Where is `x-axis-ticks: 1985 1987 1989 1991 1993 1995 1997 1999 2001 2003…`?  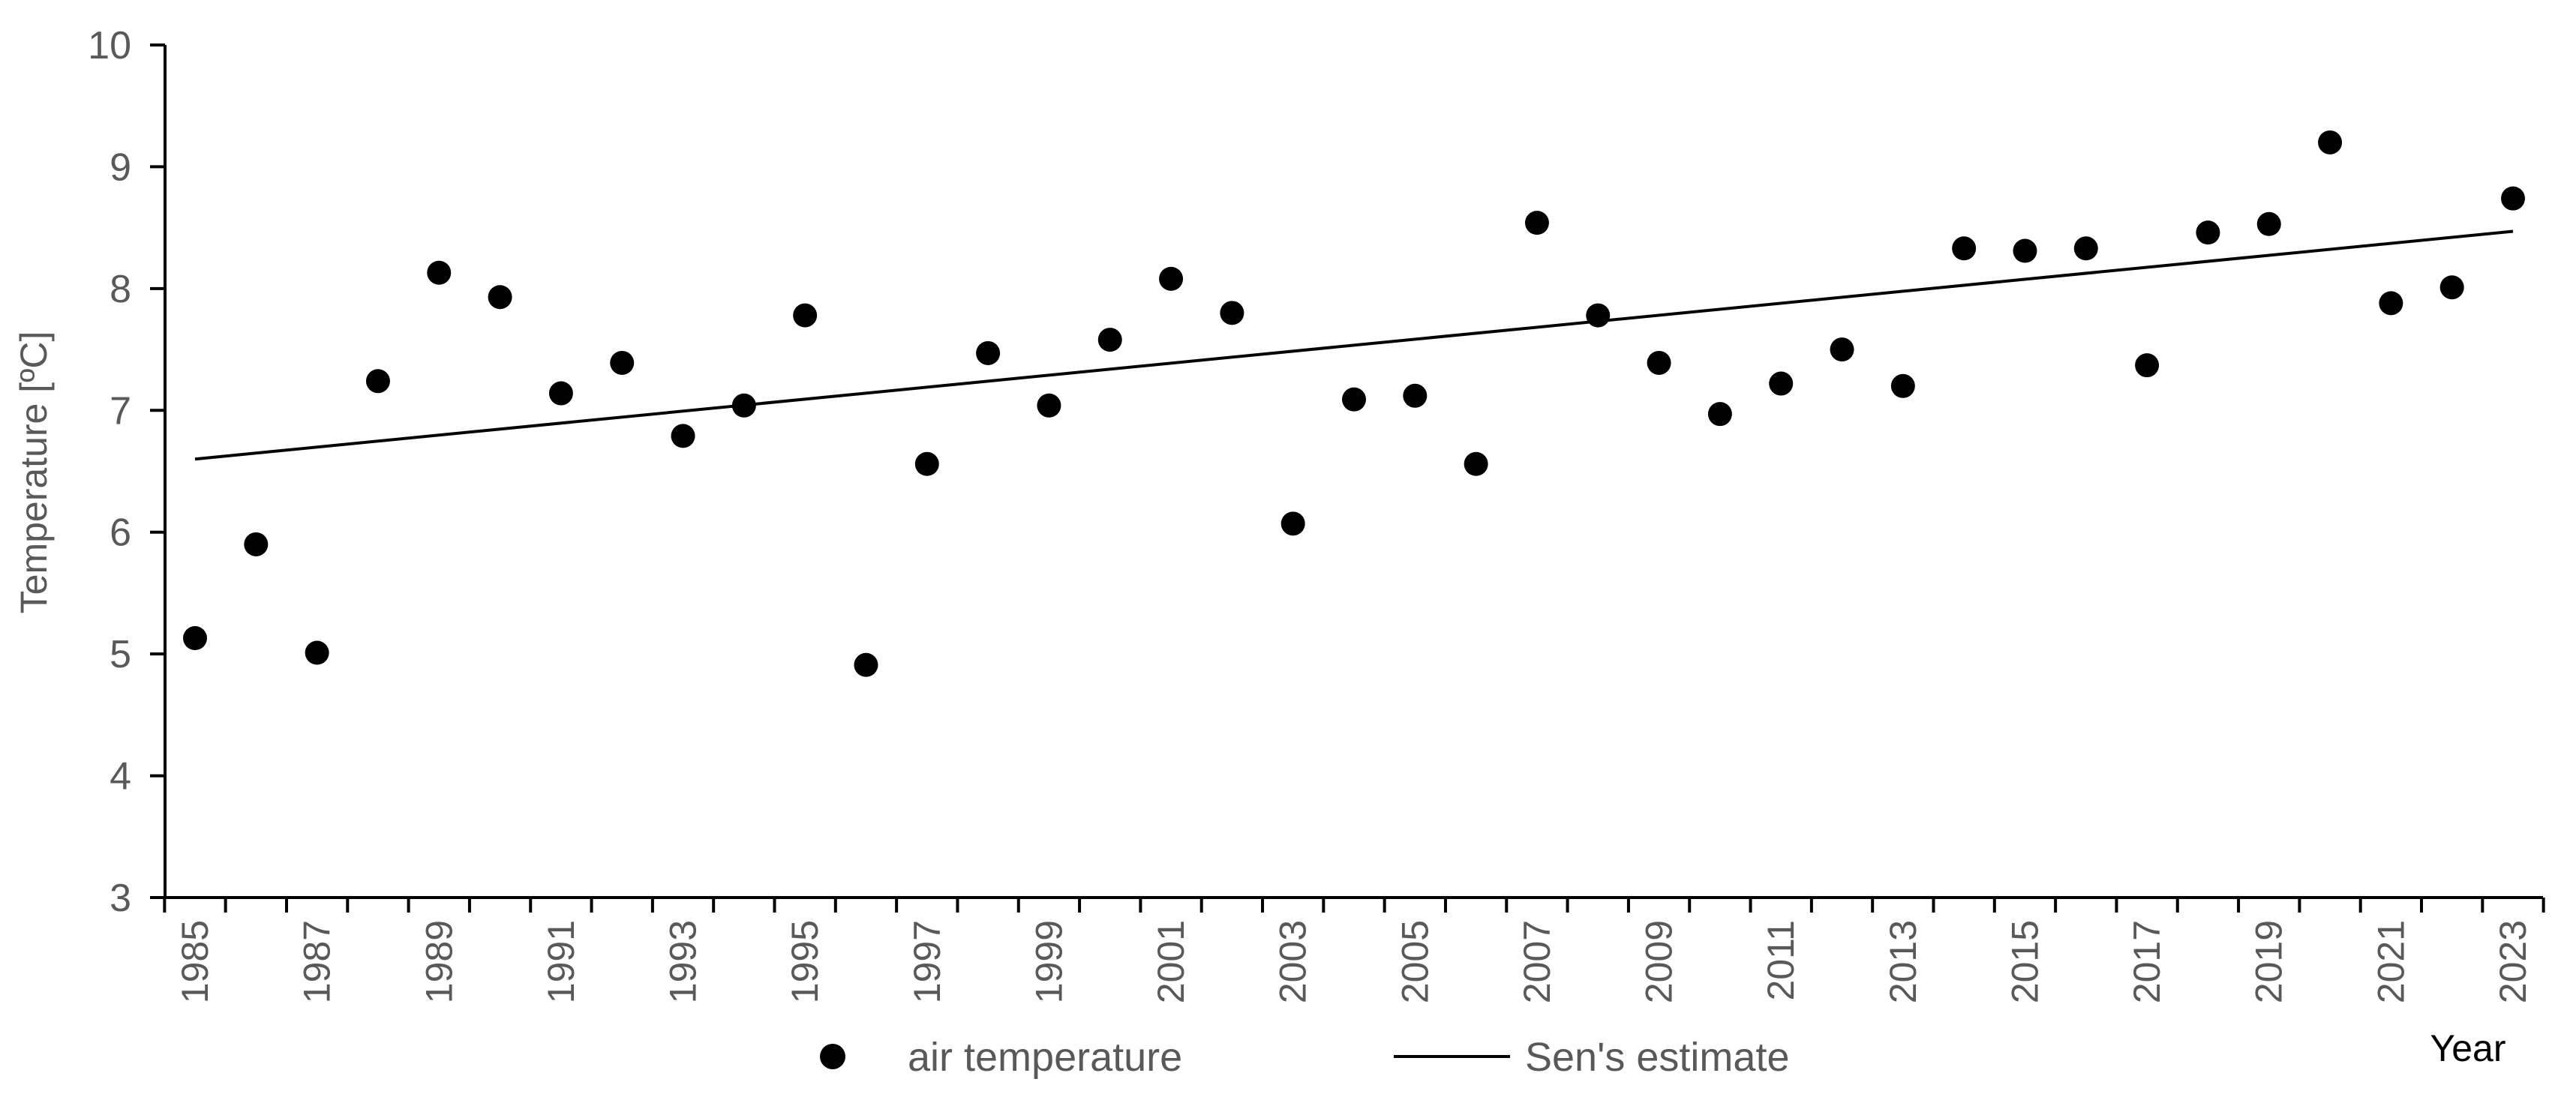
x-axis-ticks: 1985 1987 1989 1991 1993 1995 1997 1999 2001 2003… is located at coordinates (1354, 951).